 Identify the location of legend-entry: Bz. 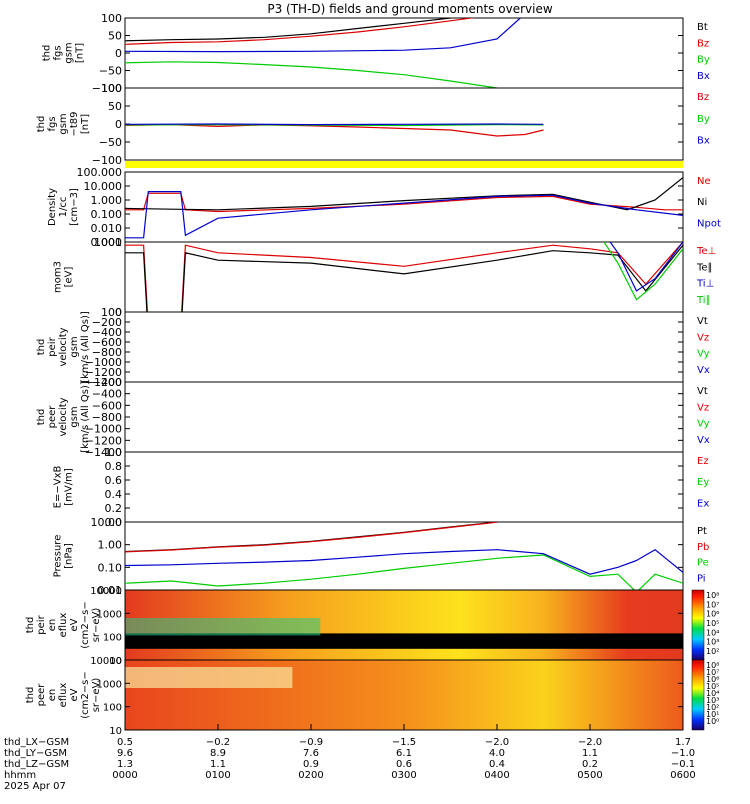
(703, 43).